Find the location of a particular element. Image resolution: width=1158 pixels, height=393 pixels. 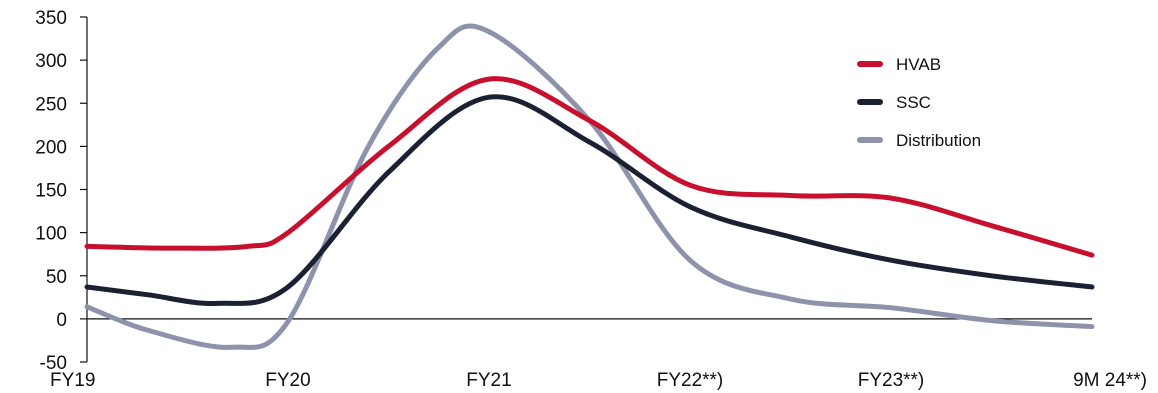

y-tick-label: 250 is located at coordinates (51, 104).